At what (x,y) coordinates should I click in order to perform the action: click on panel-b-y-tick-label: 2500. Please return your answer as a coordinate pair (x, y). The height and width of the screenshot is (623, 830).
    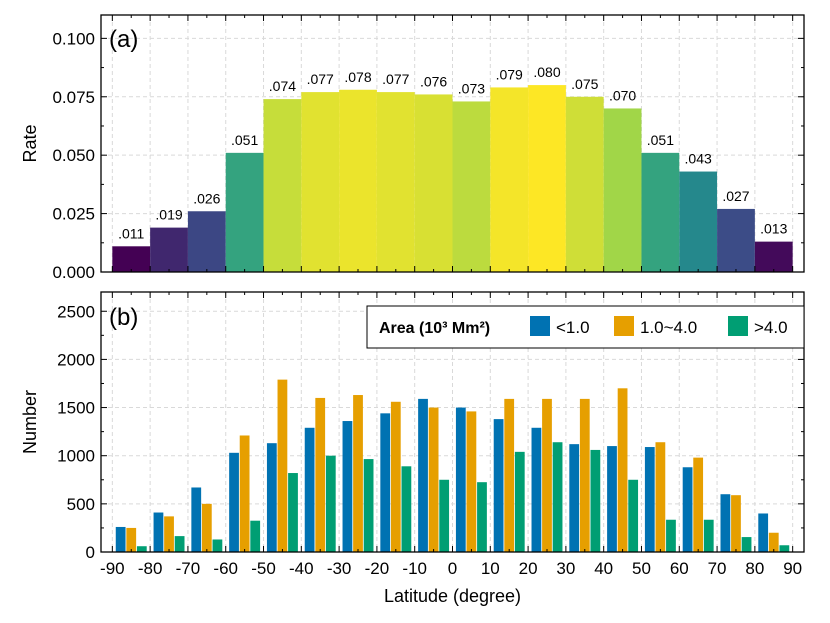
    Looking at the image, I should click on (76, 311).